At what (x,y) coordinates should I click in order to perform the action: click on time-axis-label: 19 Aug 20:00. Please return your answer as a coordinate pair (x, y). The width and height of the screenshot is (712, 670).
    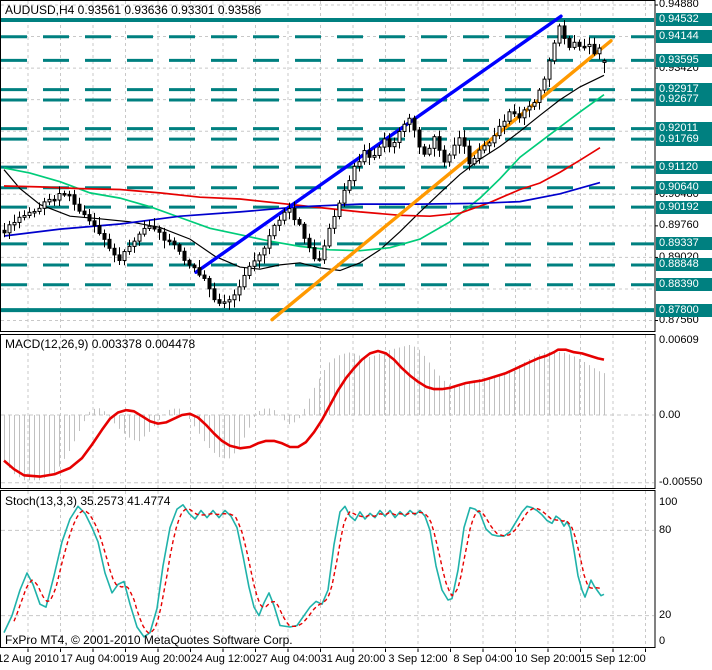
    Looking at the image, I should click on (158, 659).